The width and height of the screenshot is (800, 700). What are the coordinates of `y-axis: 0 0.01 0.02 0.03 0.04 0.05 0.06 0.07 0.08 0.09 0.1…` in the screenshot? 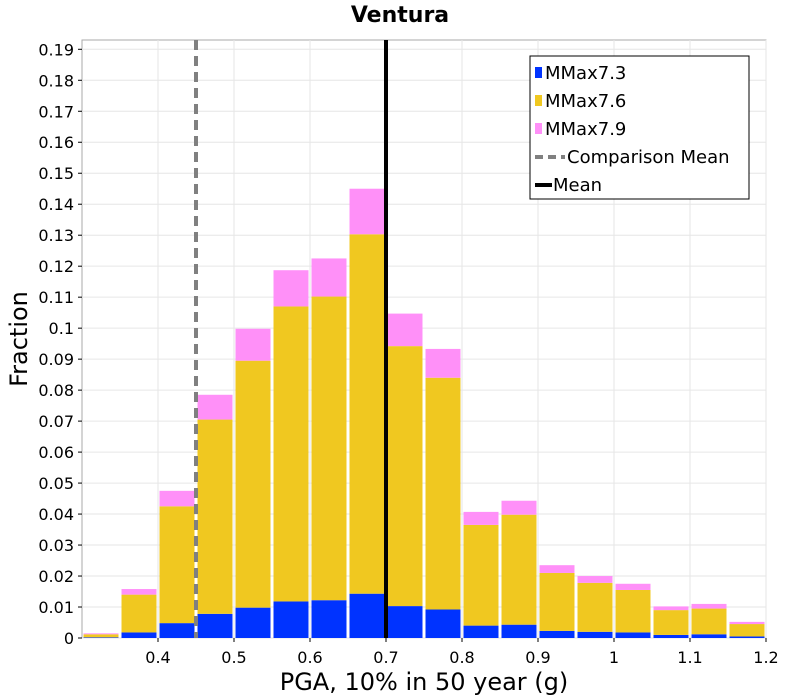 It's located at (60, 344).